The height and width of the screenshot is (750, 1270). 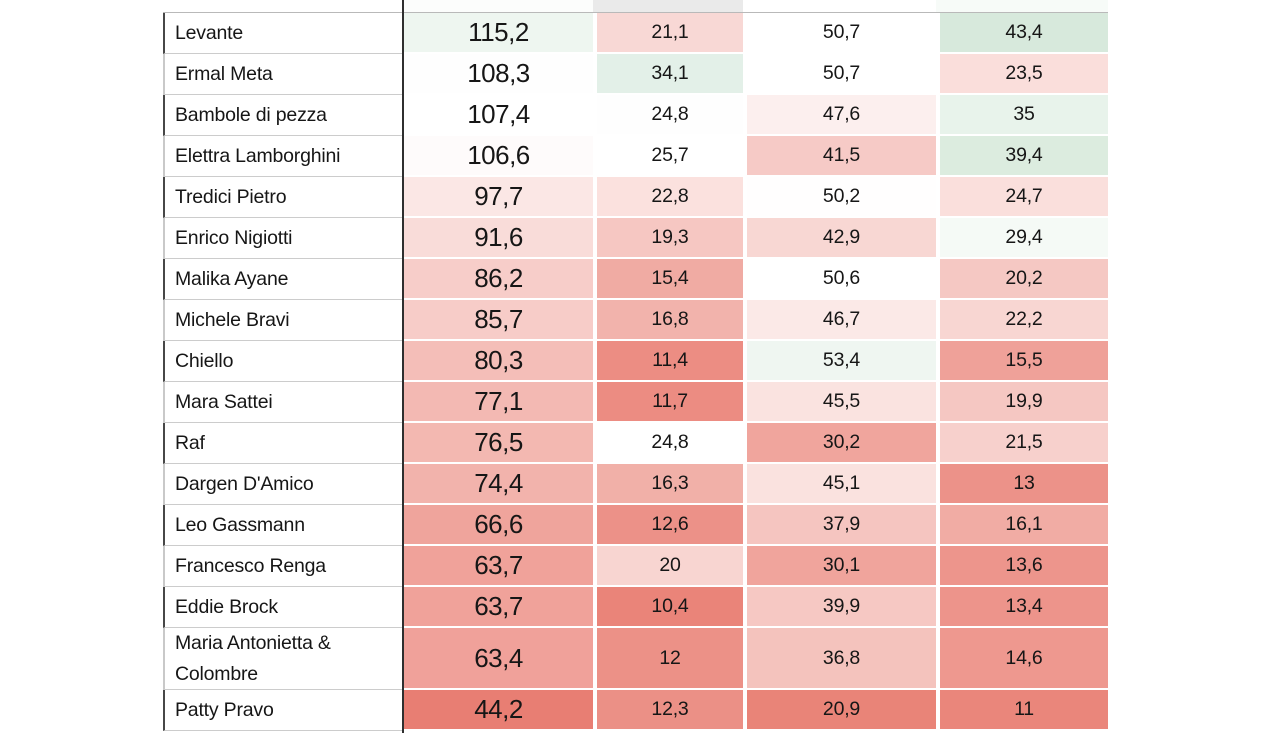 I want to click on table-row: Raf 76,5 24,8 30,2 21,5, so click(x=635, y=443).